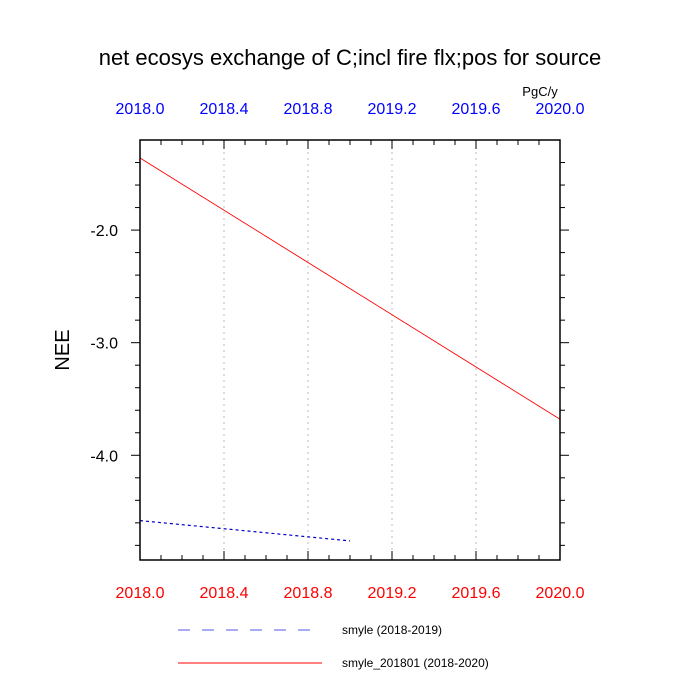 The width and height of the screenshot is (700, 700). I want to click on y-axis-label: NEE, so click(63, 349).